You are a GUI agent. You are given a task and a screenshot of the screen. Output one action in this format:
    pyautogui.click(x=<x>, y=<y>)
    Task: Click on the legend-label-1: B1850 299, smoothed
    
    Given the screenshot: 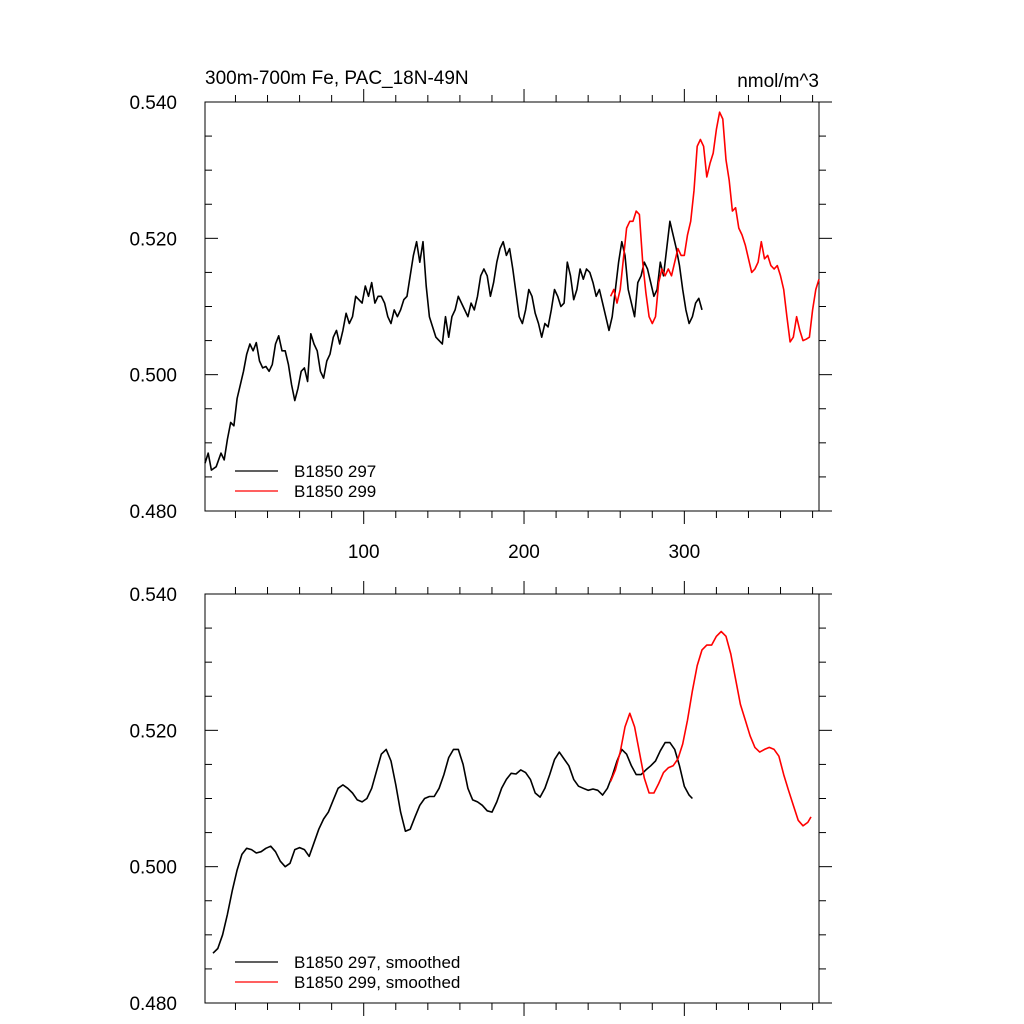 What is the action you would take?
    pyautogui.click(x=377, y=982)
    